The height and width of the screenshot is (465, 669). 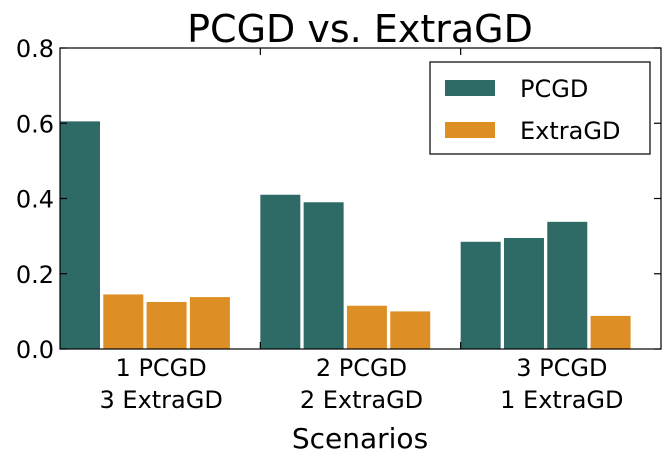 I want to click on legend-label-extragd: ExtraGD, so click(x=570, y=131).